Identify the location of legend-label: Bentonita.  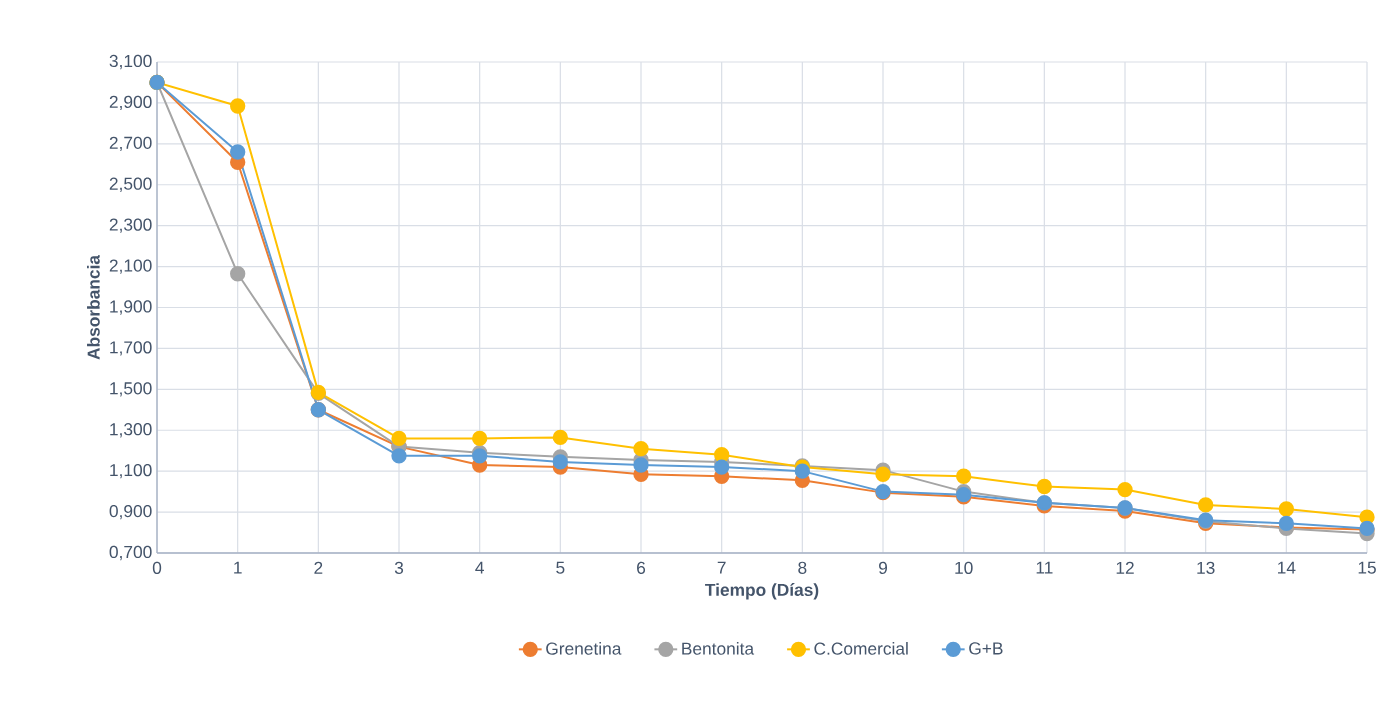
(718, 648).